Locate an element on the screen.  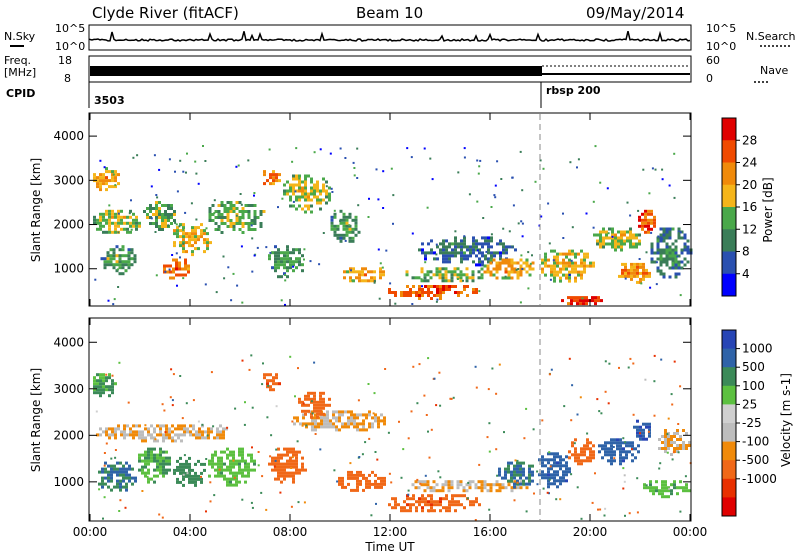
power-colorbar-tick-label: 4 is located at coordinates (746, 274).